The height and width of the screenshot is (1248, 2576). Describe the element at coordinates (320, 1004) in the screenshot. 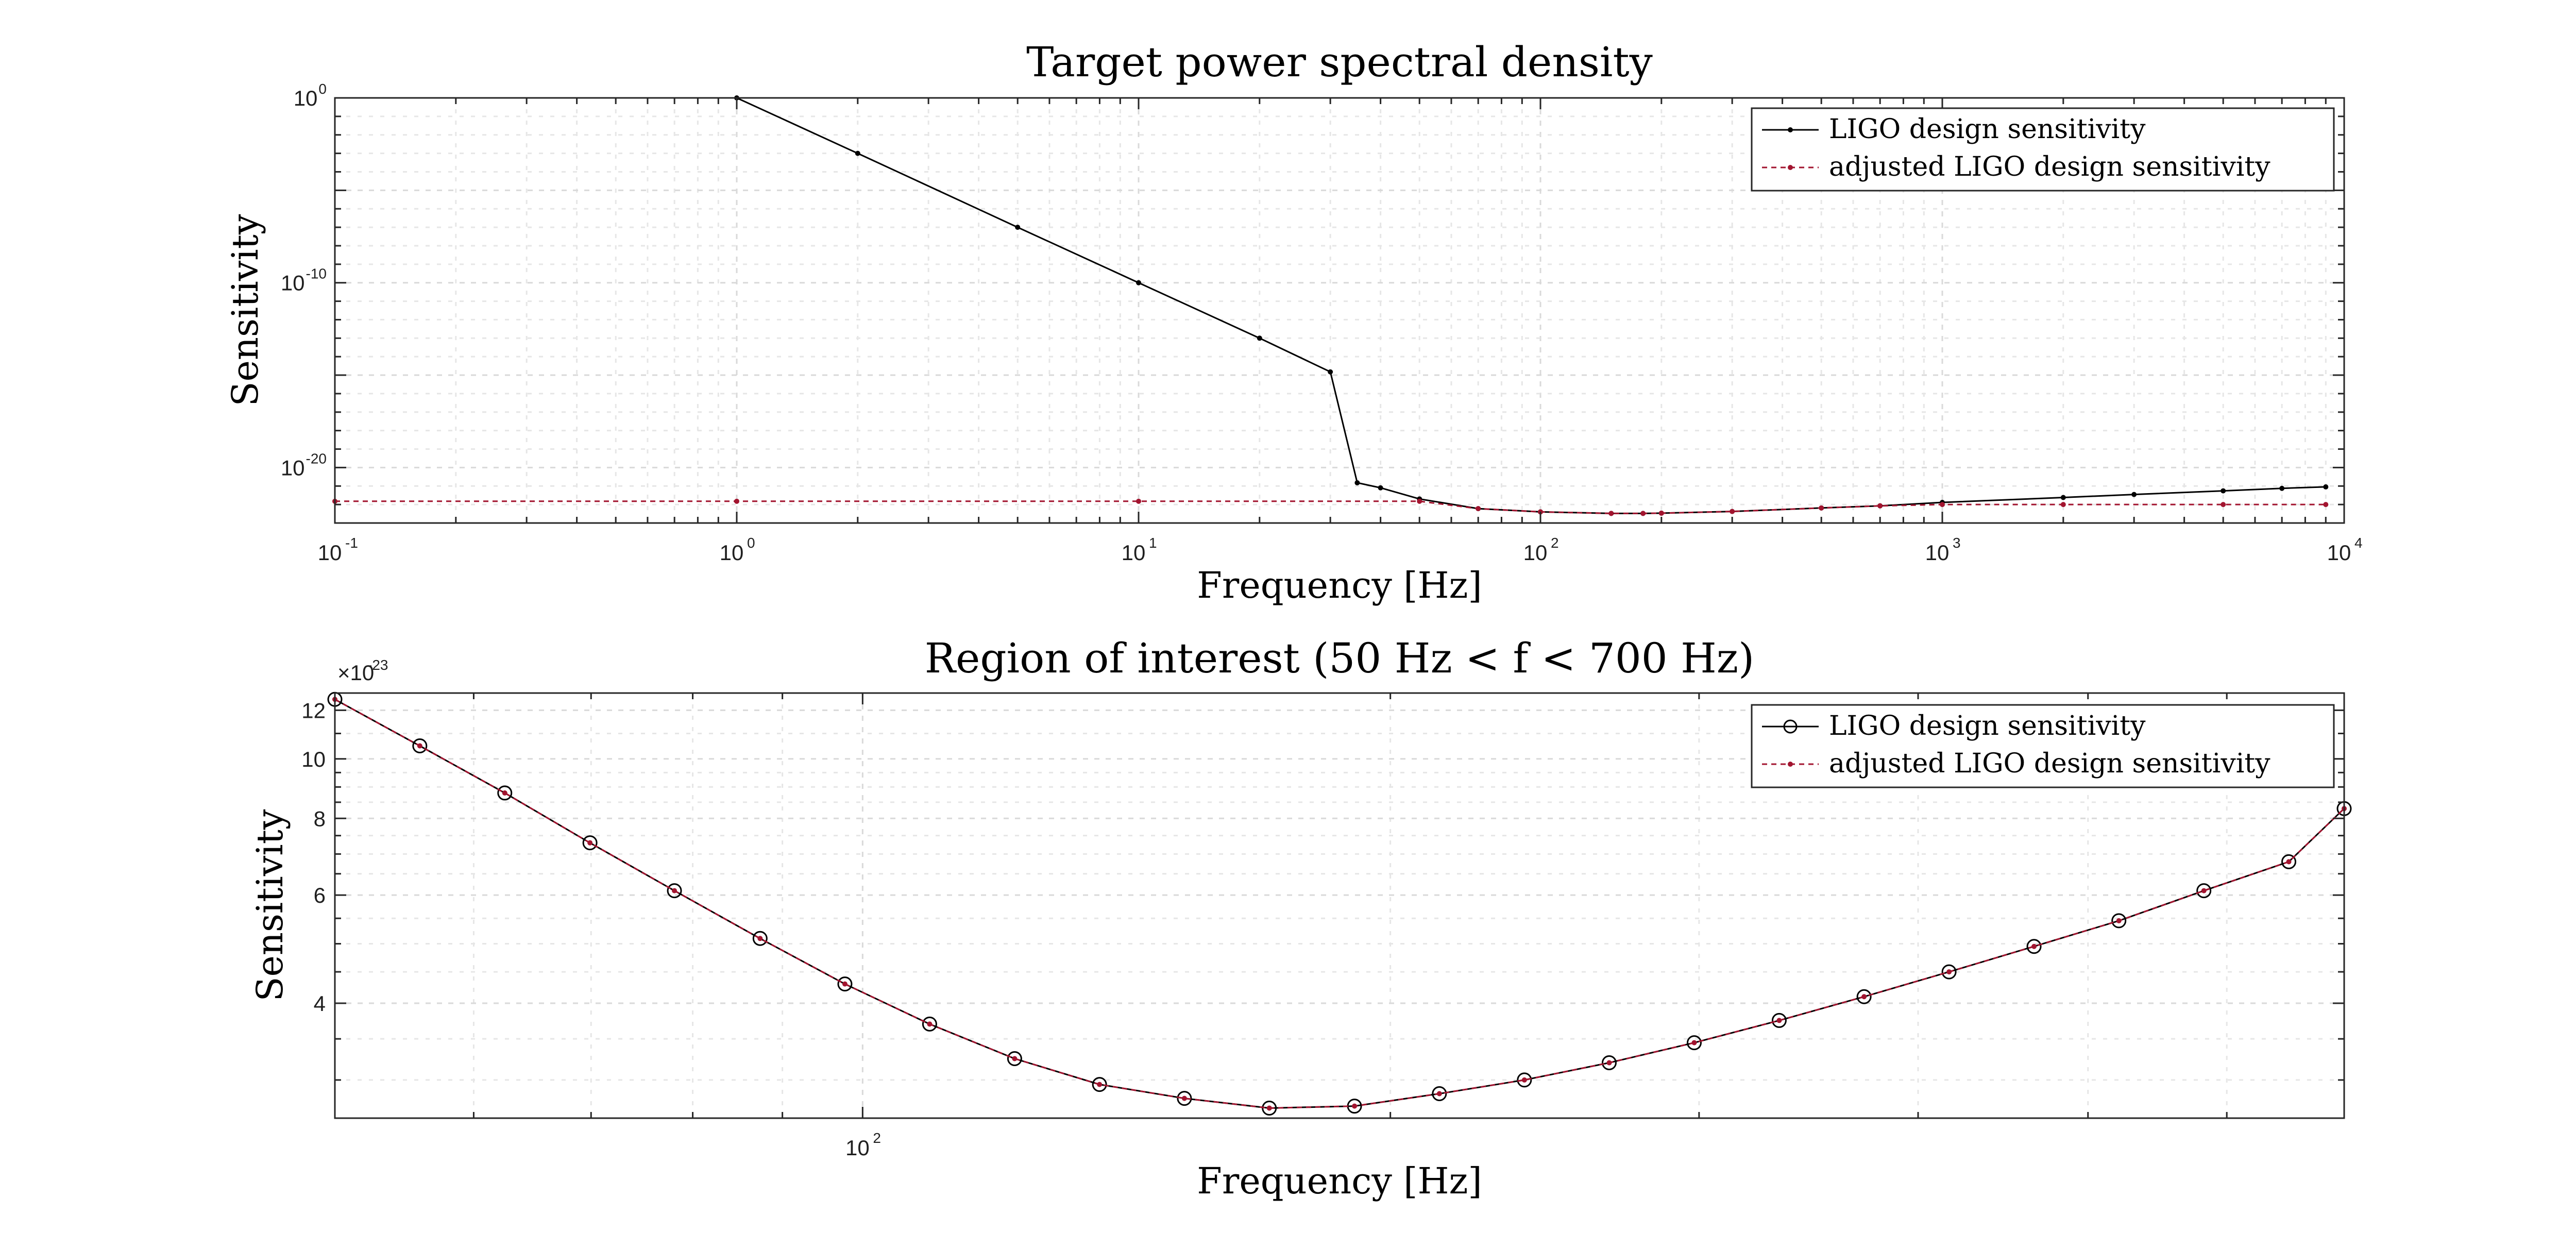

I see `plot-2-y-tick-label: 4` at that location.